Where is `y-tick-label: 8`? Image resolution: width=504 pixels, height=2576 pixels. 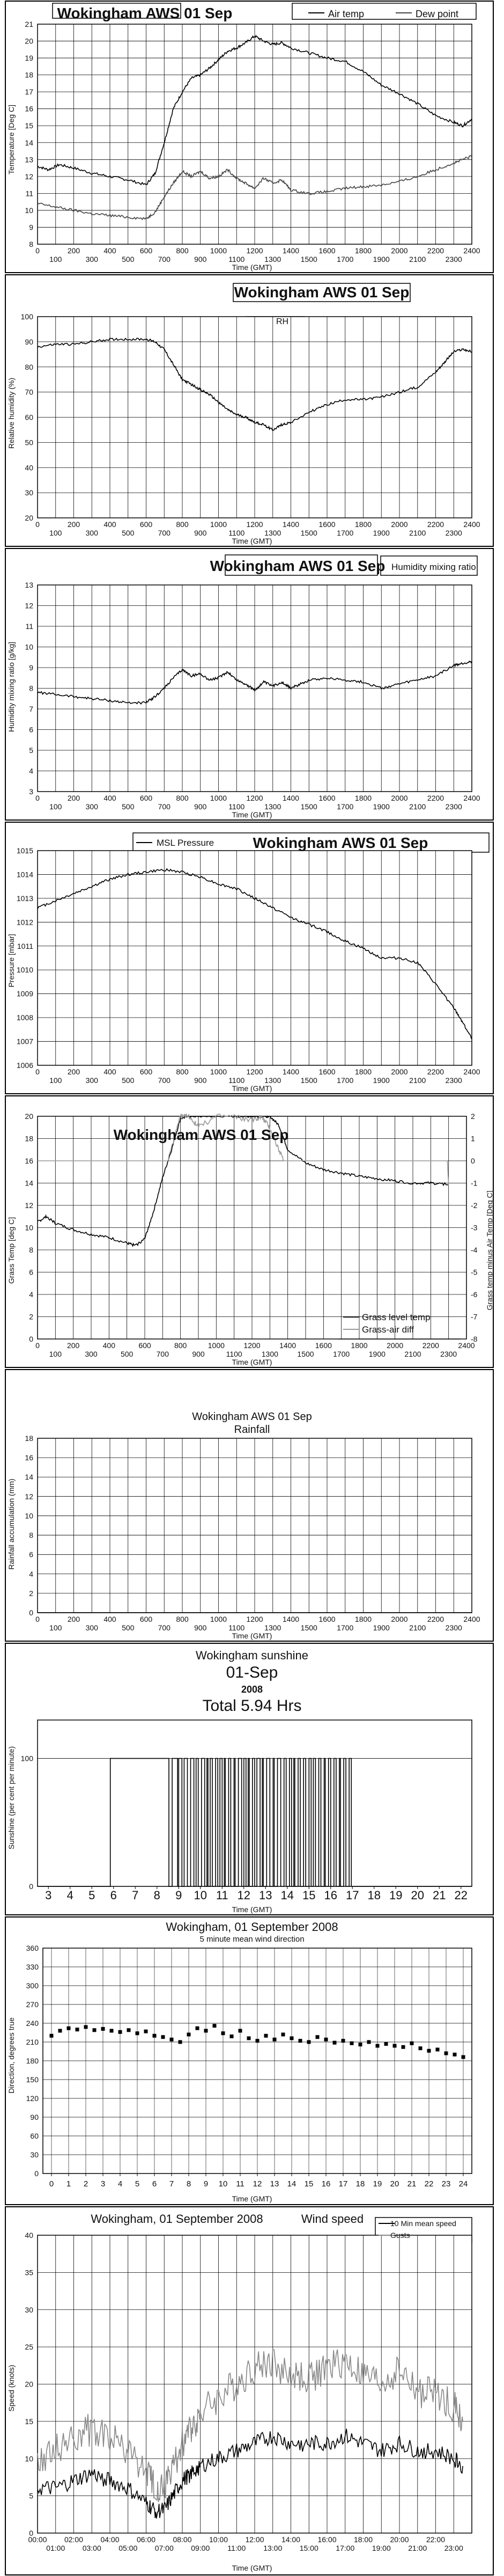 y-tick-label: 8 is located at coordinates (31, 1250).